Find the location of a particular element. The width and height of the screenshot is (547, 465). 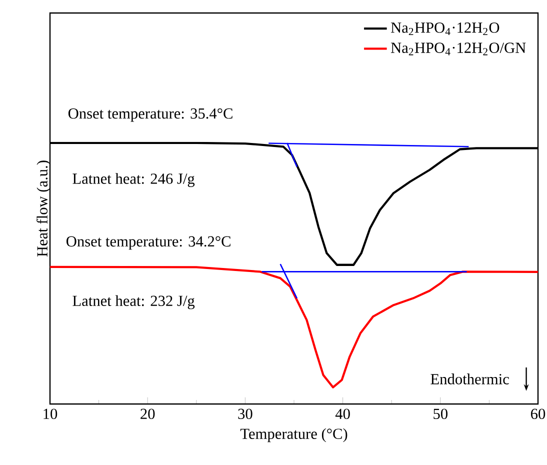

x-tick-label: 20 is located at coordinates (147, 414).